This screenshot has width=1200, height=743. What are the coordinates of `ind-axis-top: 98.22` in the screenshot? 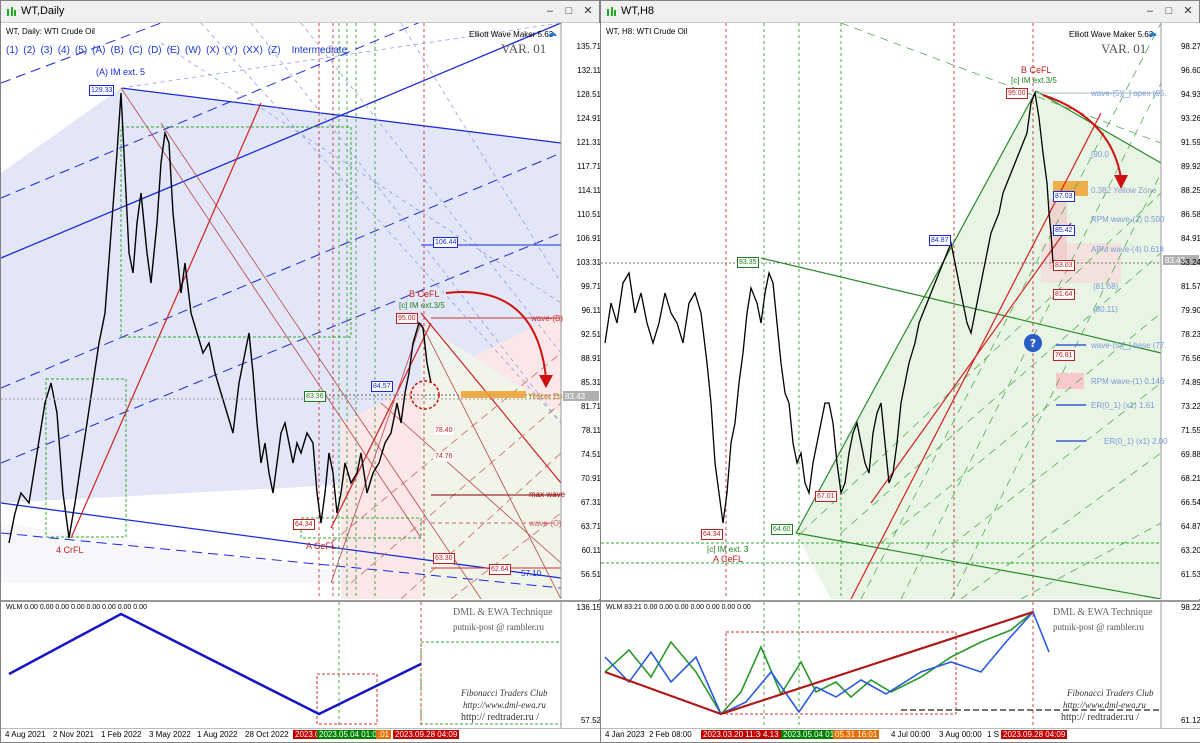 It's located at (1190, 607).